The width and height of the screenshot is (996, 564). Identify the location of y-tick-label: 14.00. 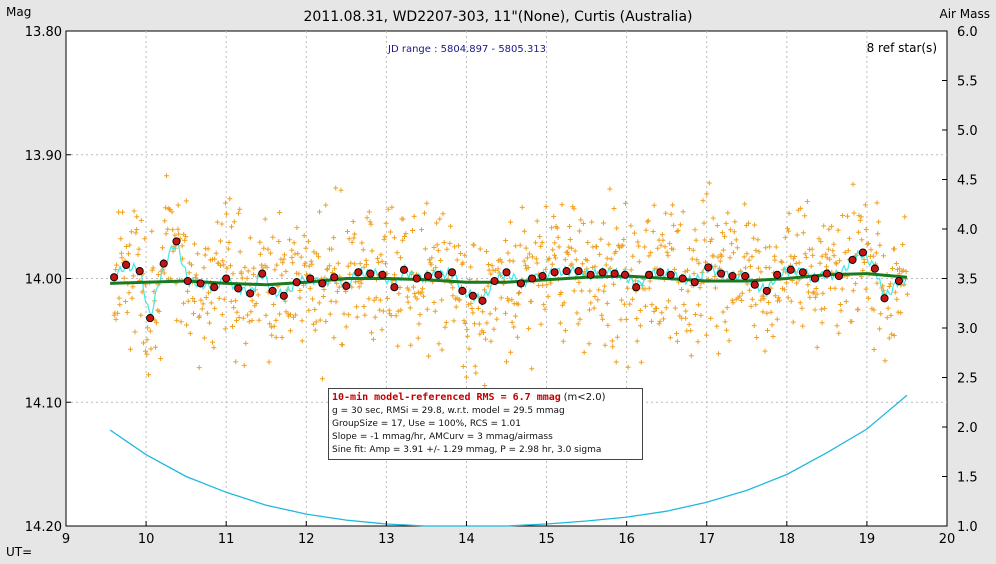
(43, 280).